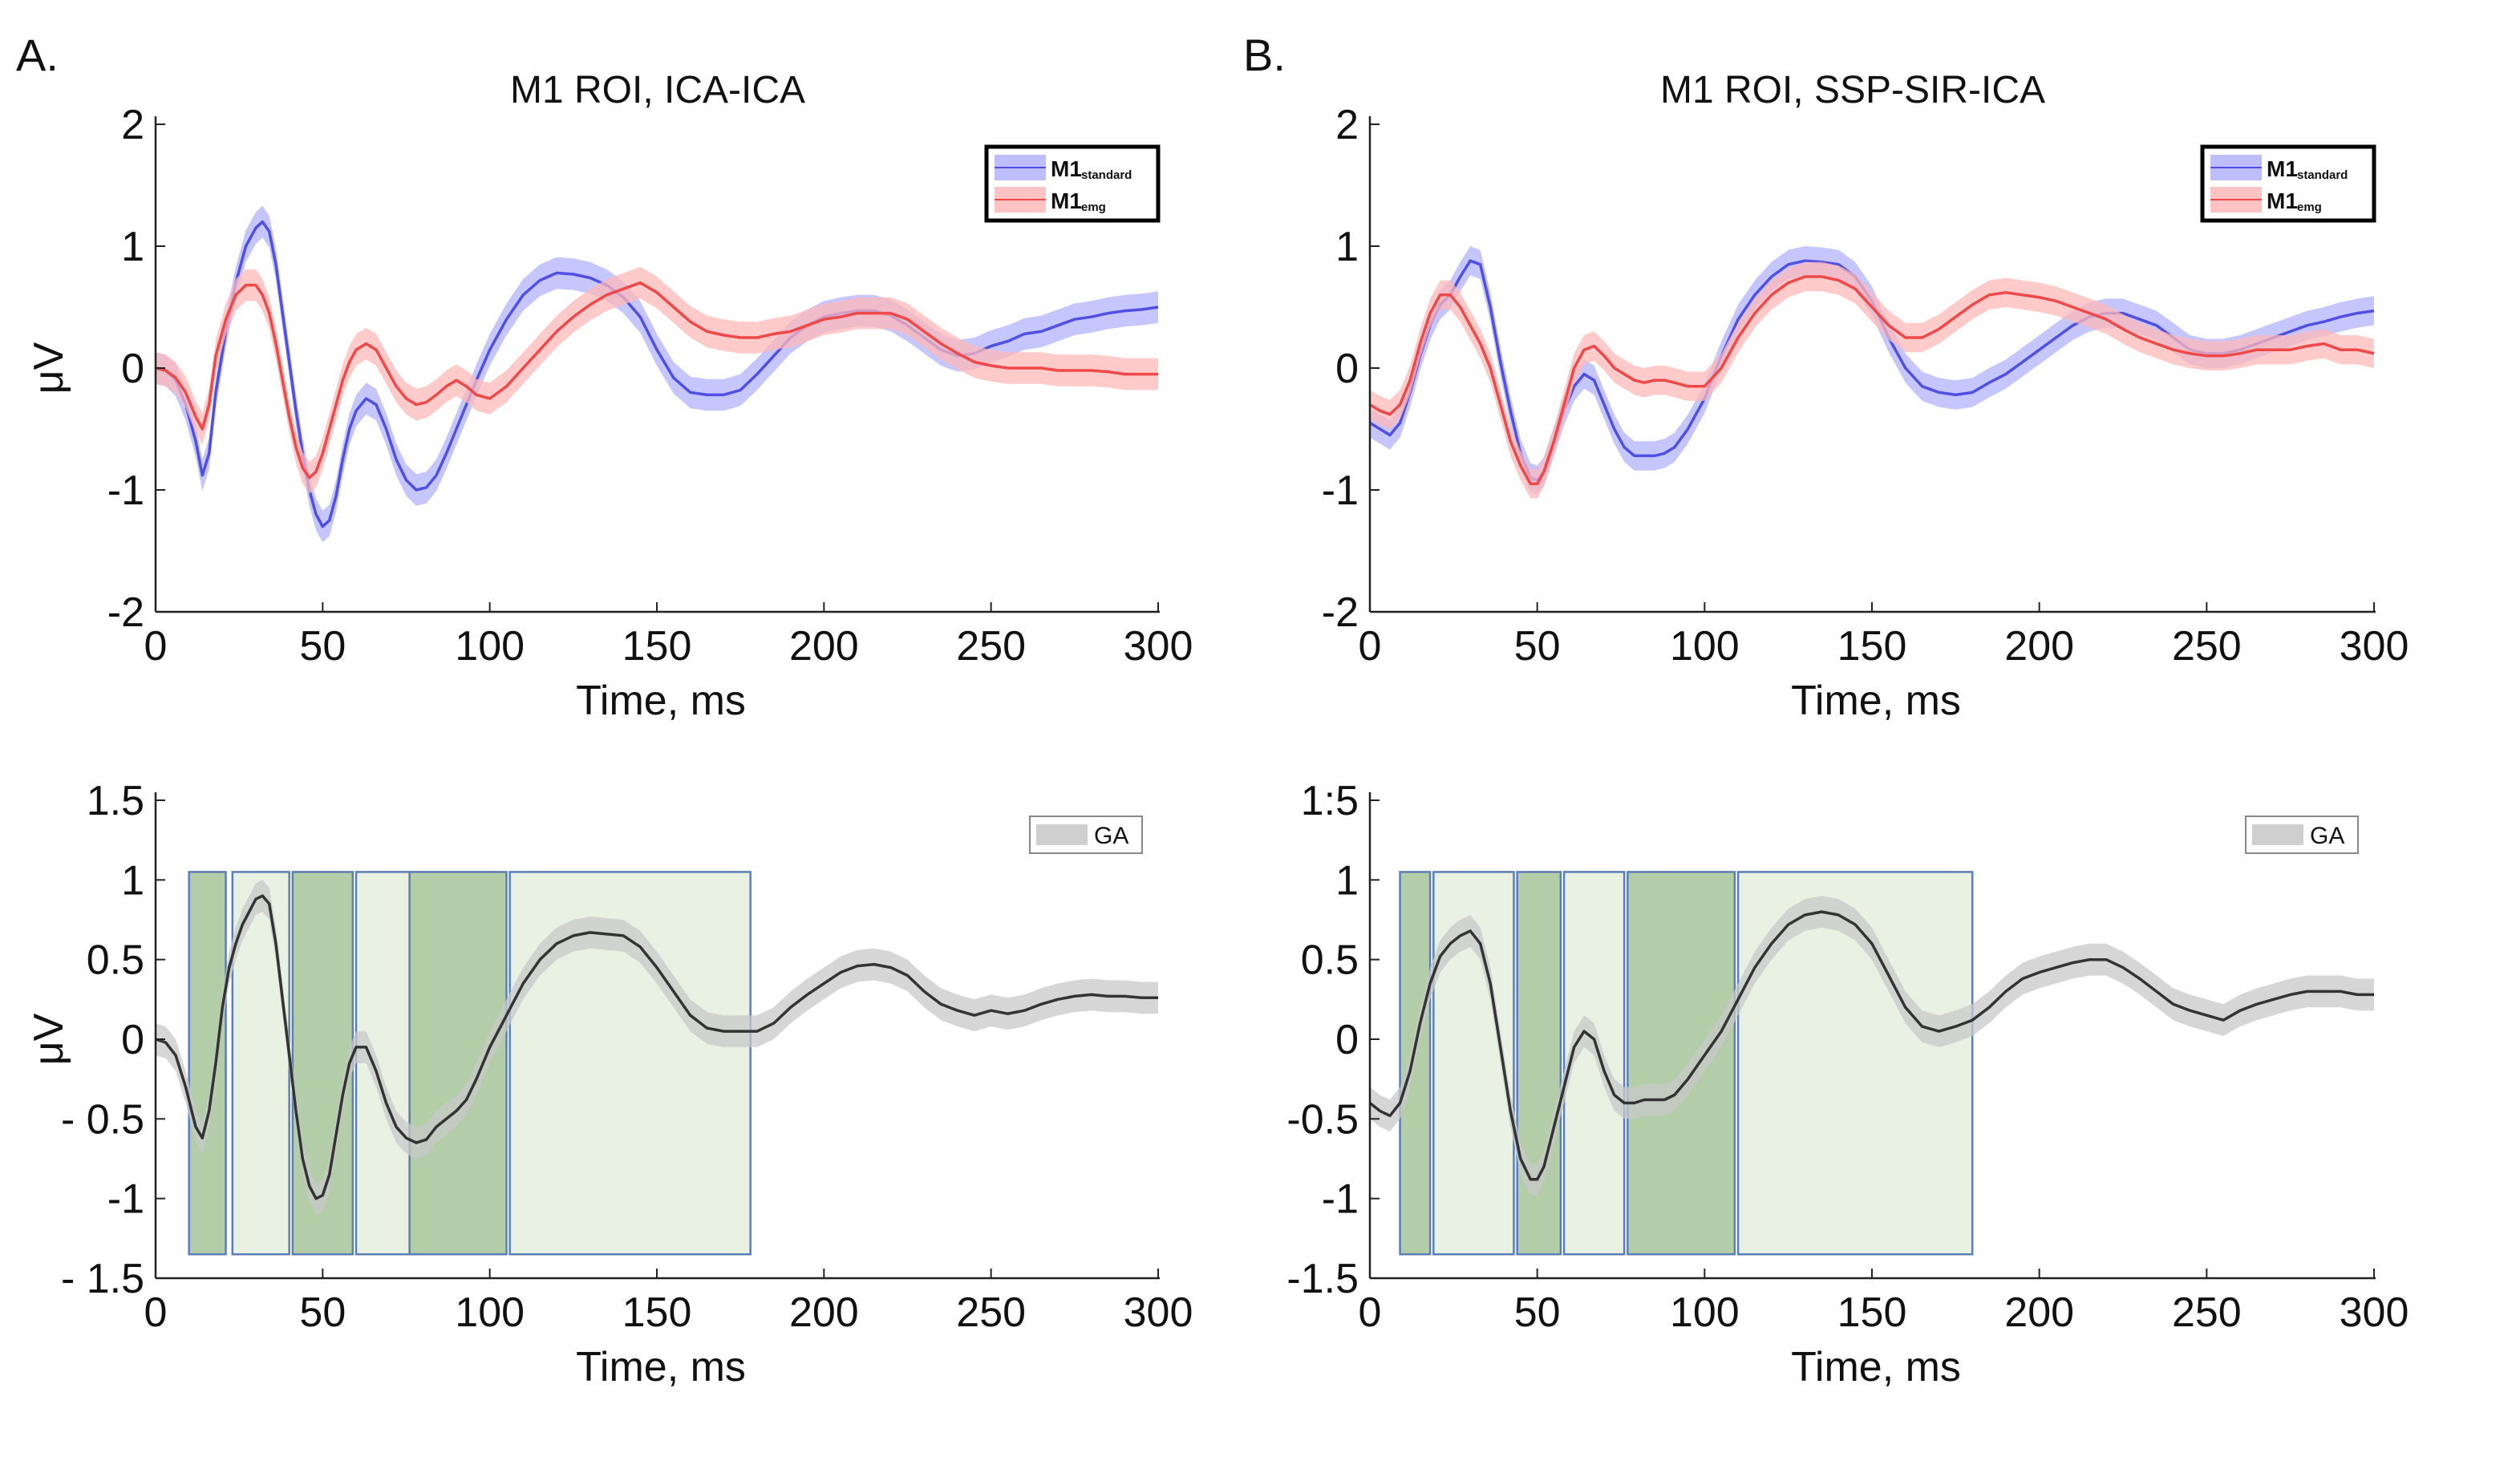  Describe the element at coordinates (37, 55) in the screenshot. I see `panel-letter-a: A.` at that location.